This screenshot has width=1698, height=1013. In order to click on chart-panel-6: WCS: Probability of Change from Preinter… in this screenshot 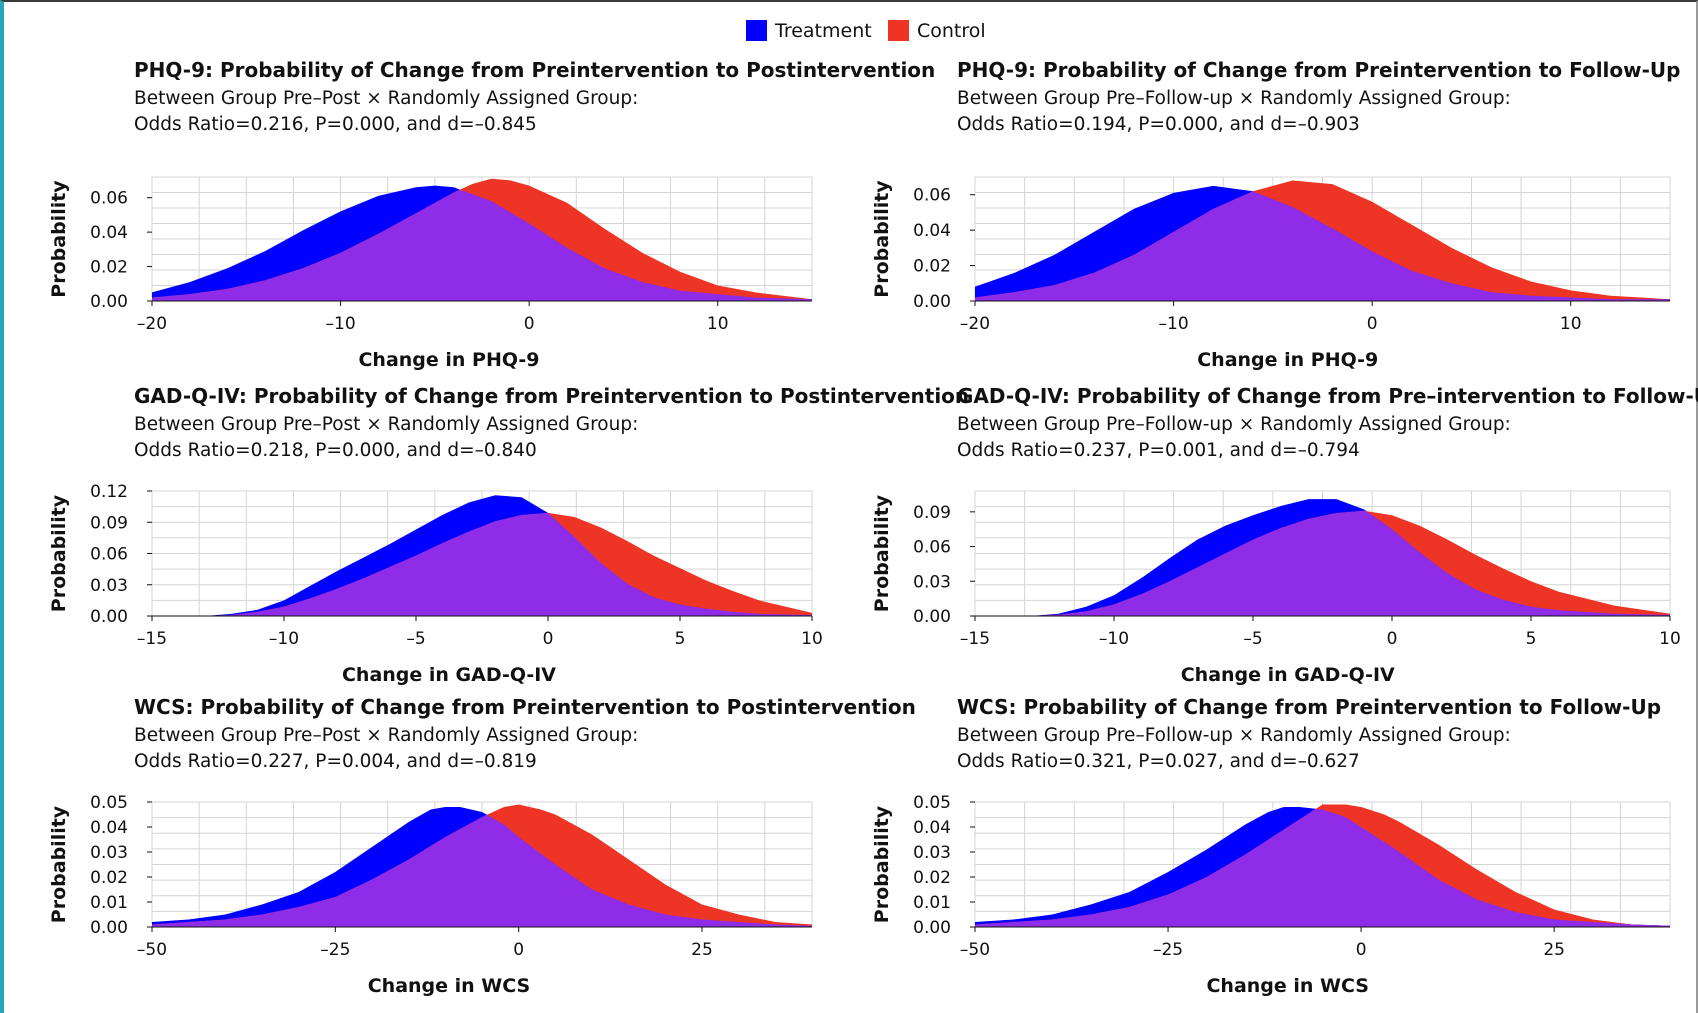, I will do `click(1271, 846)`.